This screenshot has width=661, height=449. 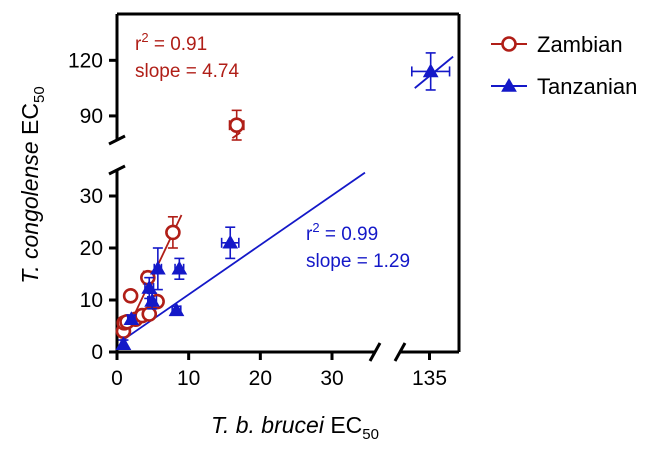 I want to click on legend: Zambian Tanzanian, so click(x=564, y=65).